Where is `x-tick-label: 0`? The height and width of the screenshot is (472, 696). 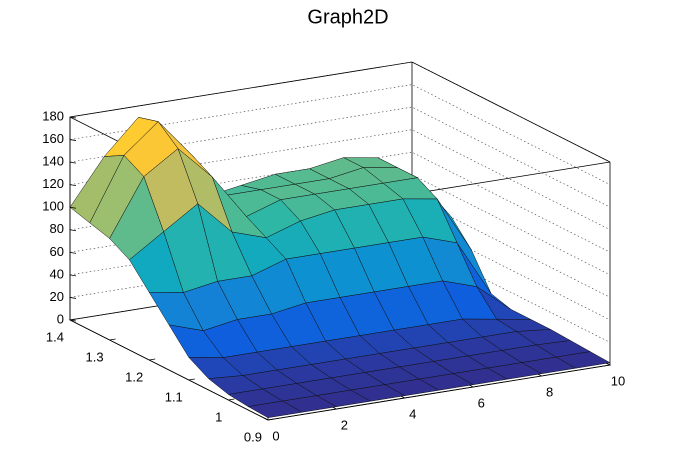 x-tick-label: 0 is located at coordinates (275, 435).